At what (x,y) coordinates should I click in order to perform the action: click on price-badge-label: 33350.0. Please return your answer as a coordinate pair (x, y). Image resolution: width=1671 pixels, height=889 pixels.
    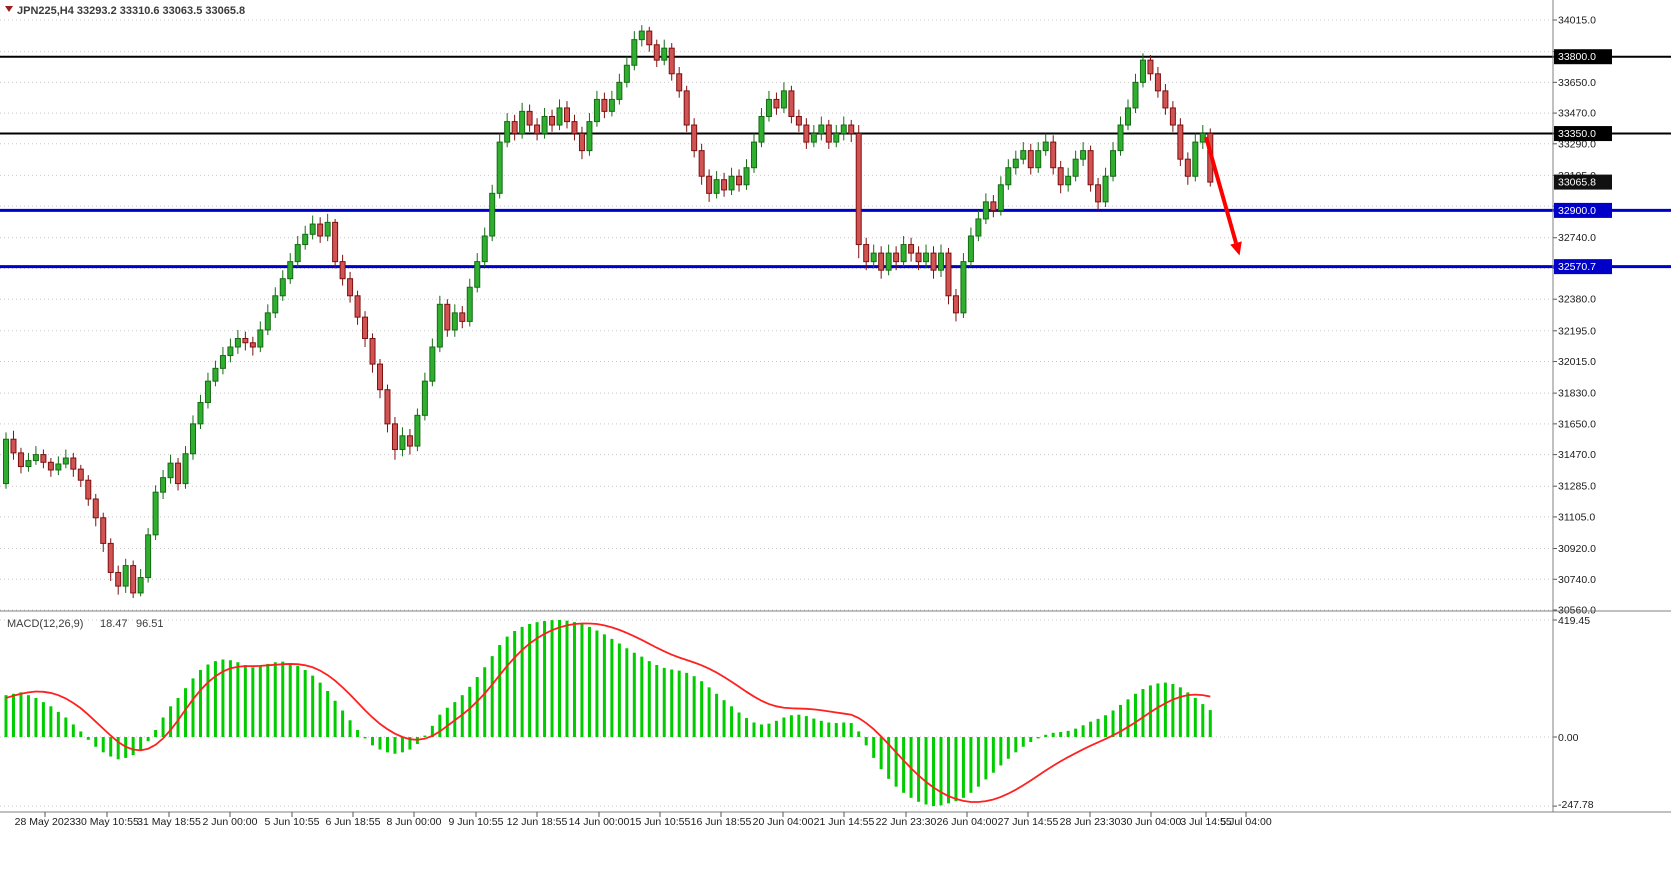
    Looking at the image, I should click on (1577, 134).